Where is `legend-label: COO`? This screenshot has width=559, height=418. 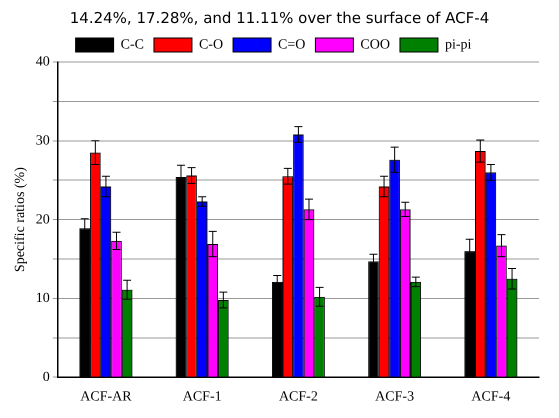 legend-label: COO is located at coordinates (375, 45).